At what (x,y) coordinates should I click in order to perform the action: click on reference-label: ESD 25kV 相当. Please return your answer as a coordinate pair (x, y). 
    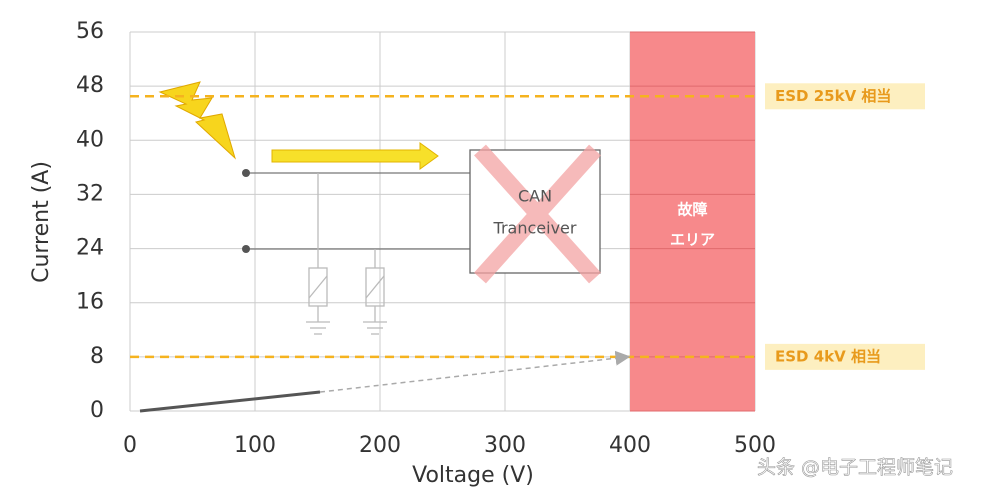
    Looking at the image, I should click on (833, 96).